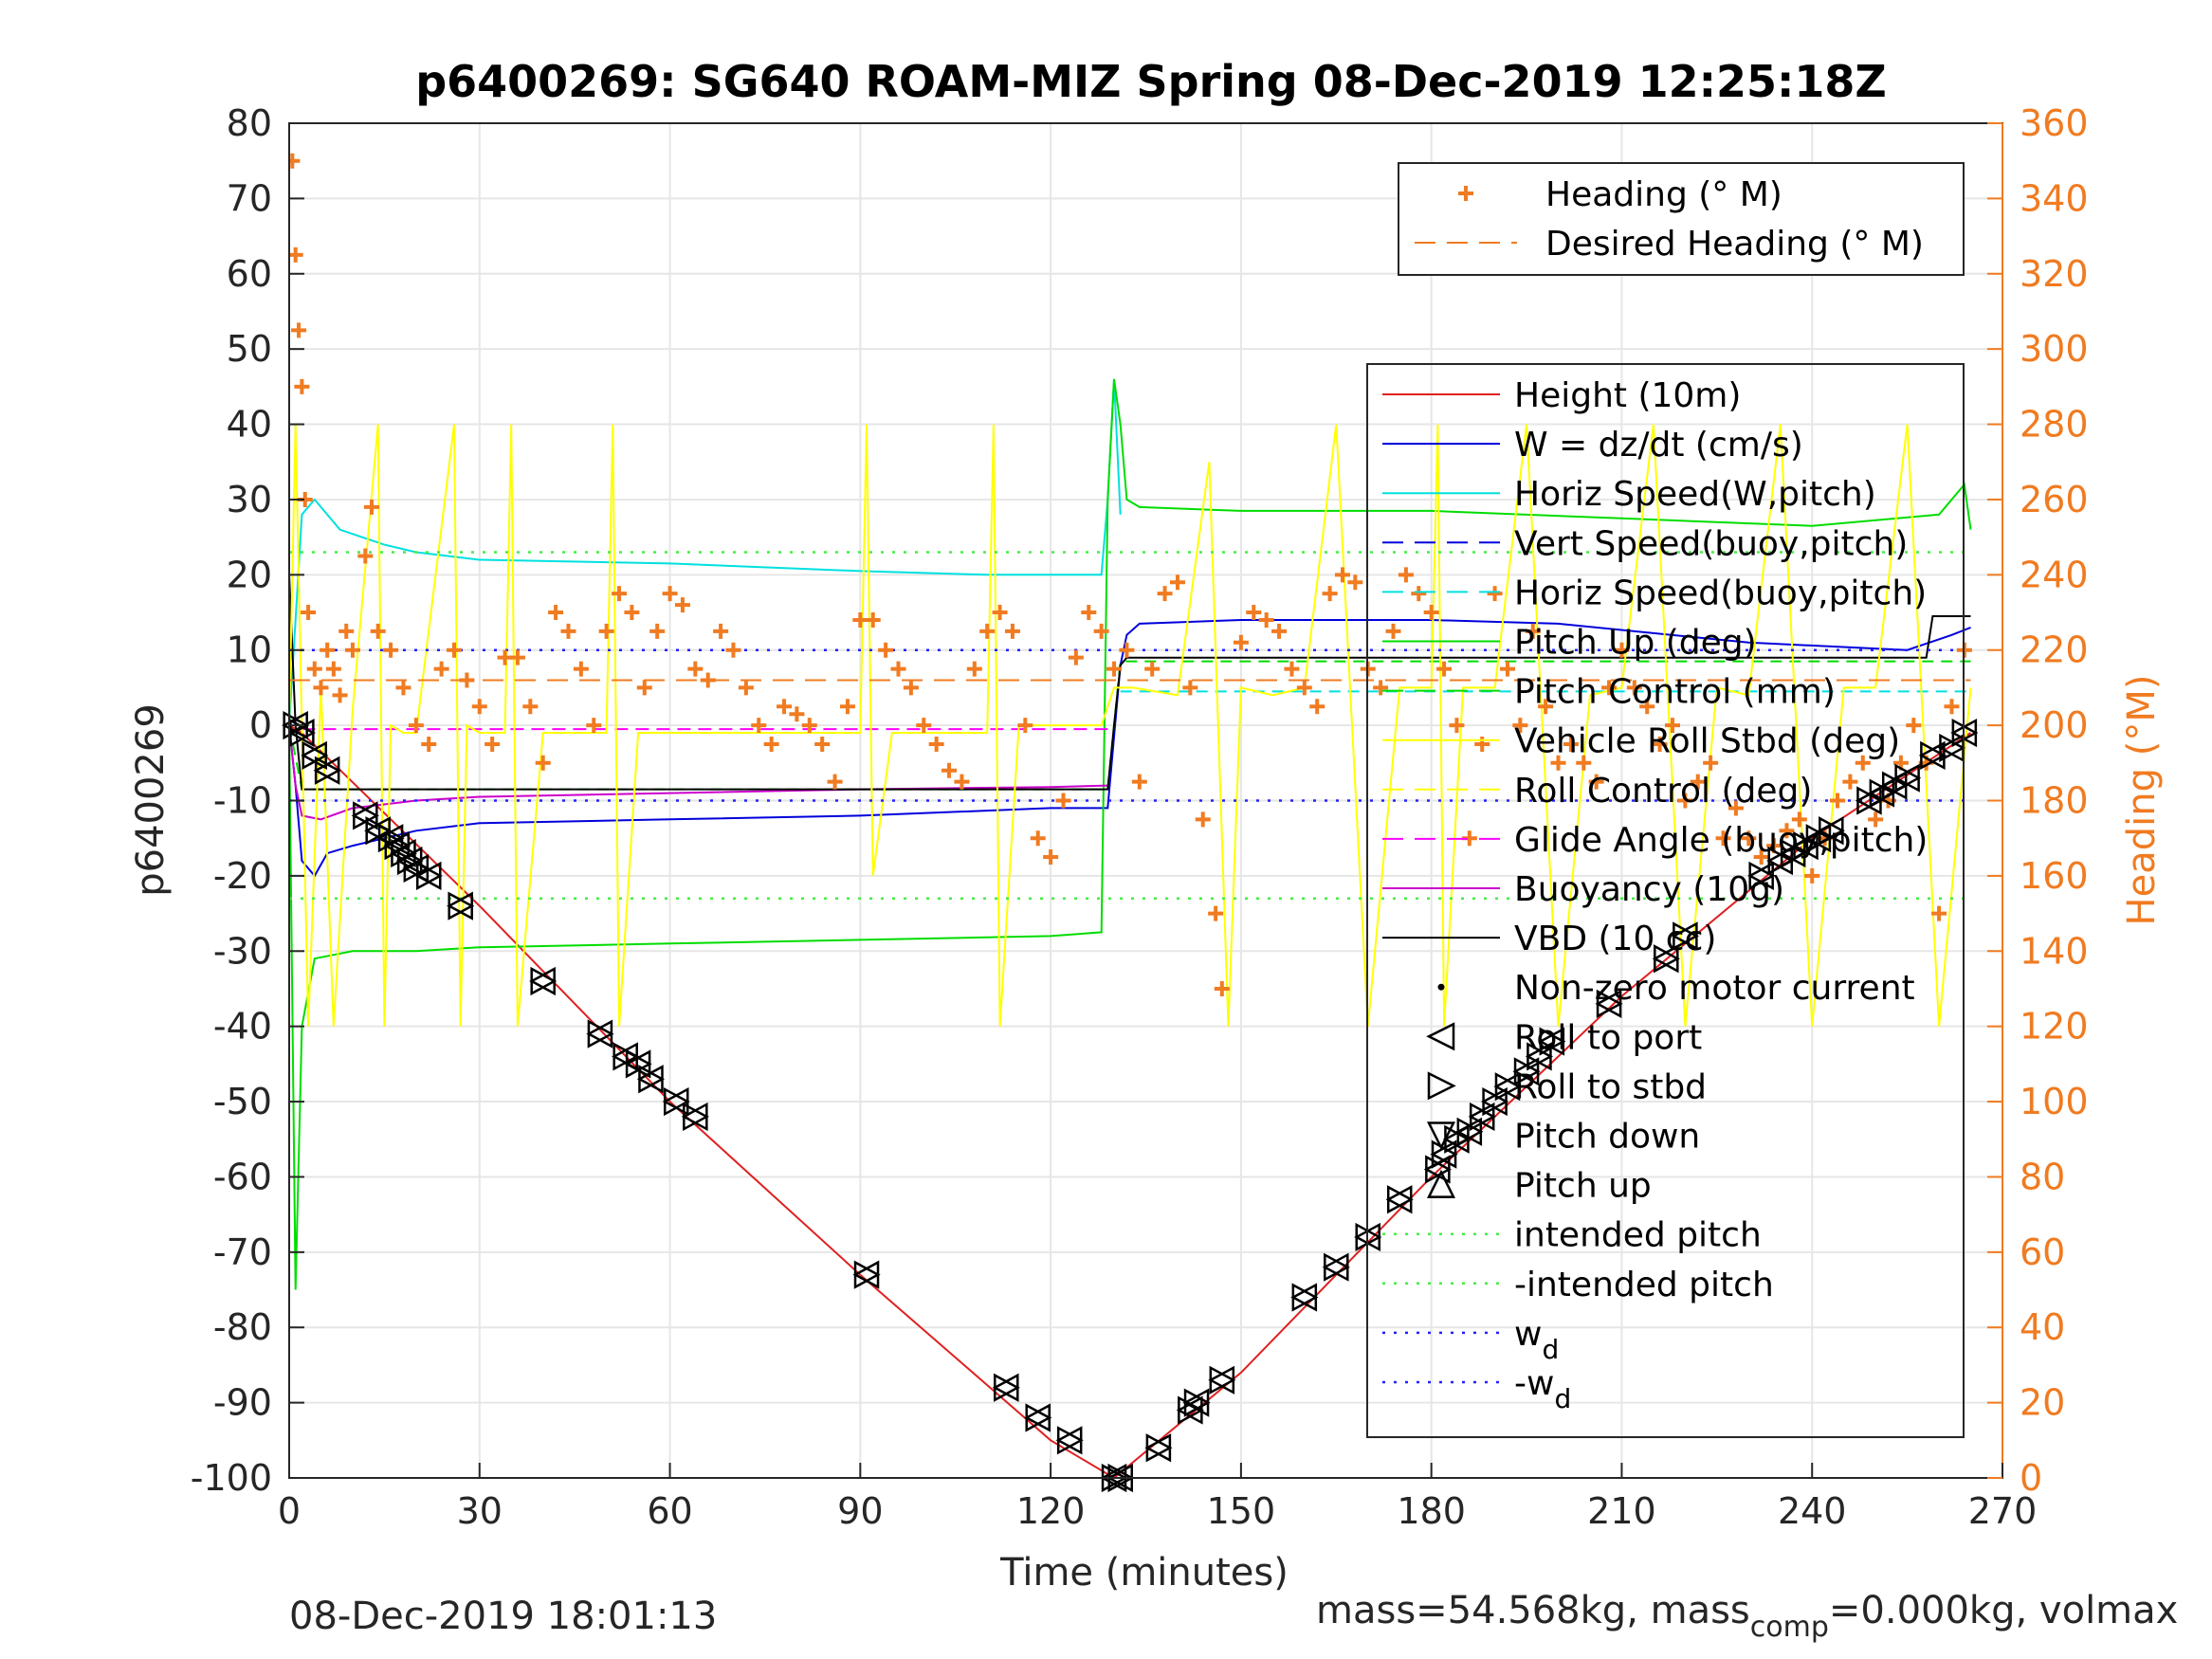 The height and width of the screenshot is (1659, 2212). I want to click on footer-mass-tail: =0.000kg, volmax, so click(2003, 1610).